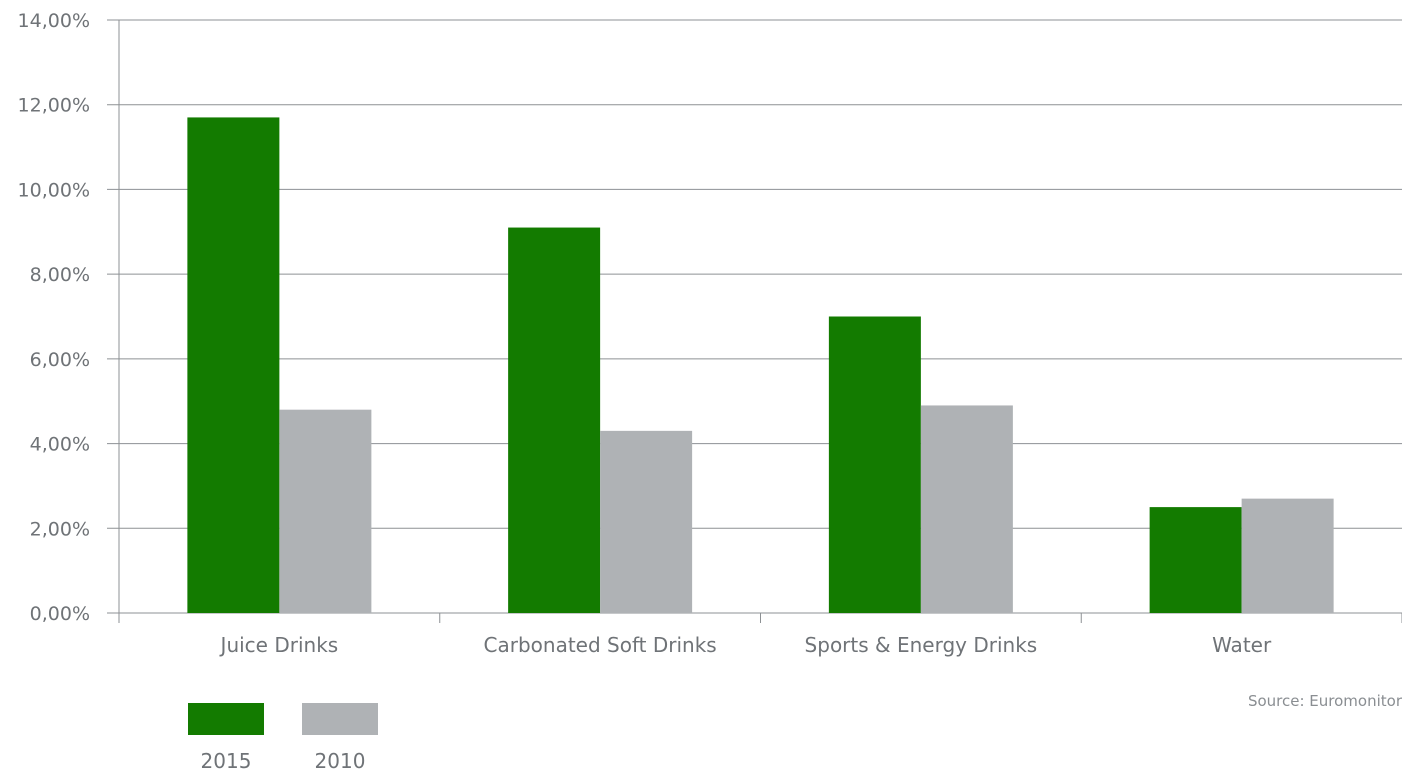 This screenshot has height=774, width=1402. I want to click on source-note: Source: Euromonitor, so click(1324, 701).